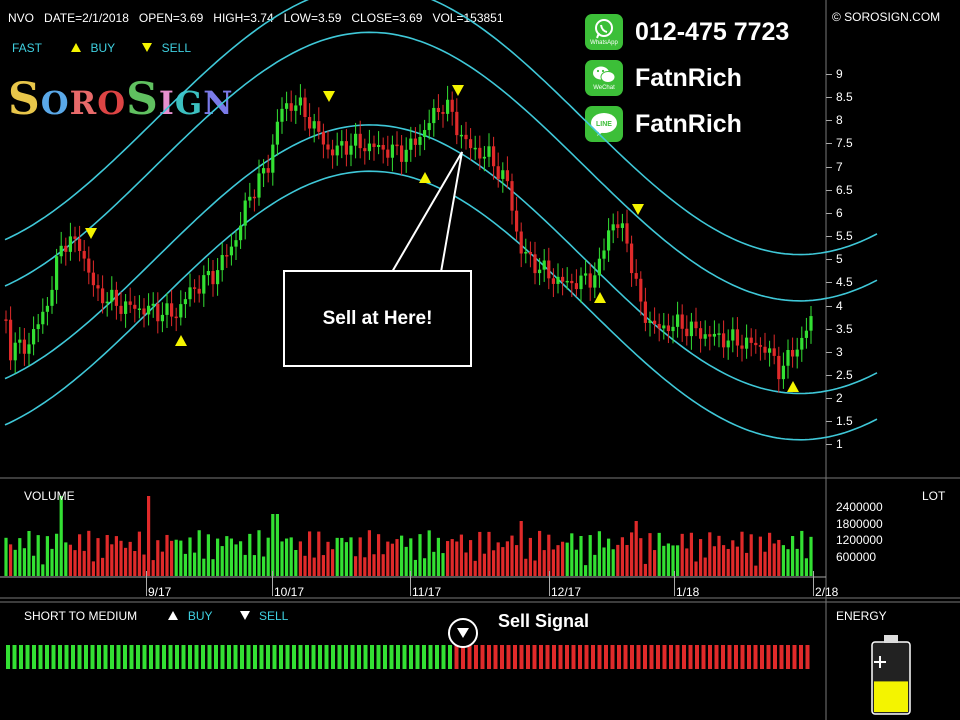 The image size is (960, 720). I want to click on whatsapp-icon: WhatsApp, so click(604, 32).